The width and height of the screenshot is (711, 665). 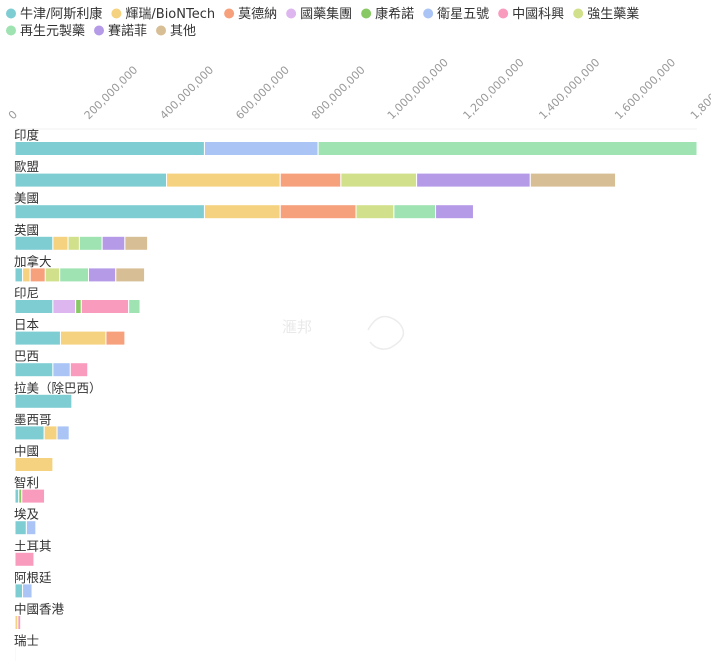 What do you see at coordinates (386, 332) in the screenshot?
I see `watermark-logo` at bounding box center [386, 332].